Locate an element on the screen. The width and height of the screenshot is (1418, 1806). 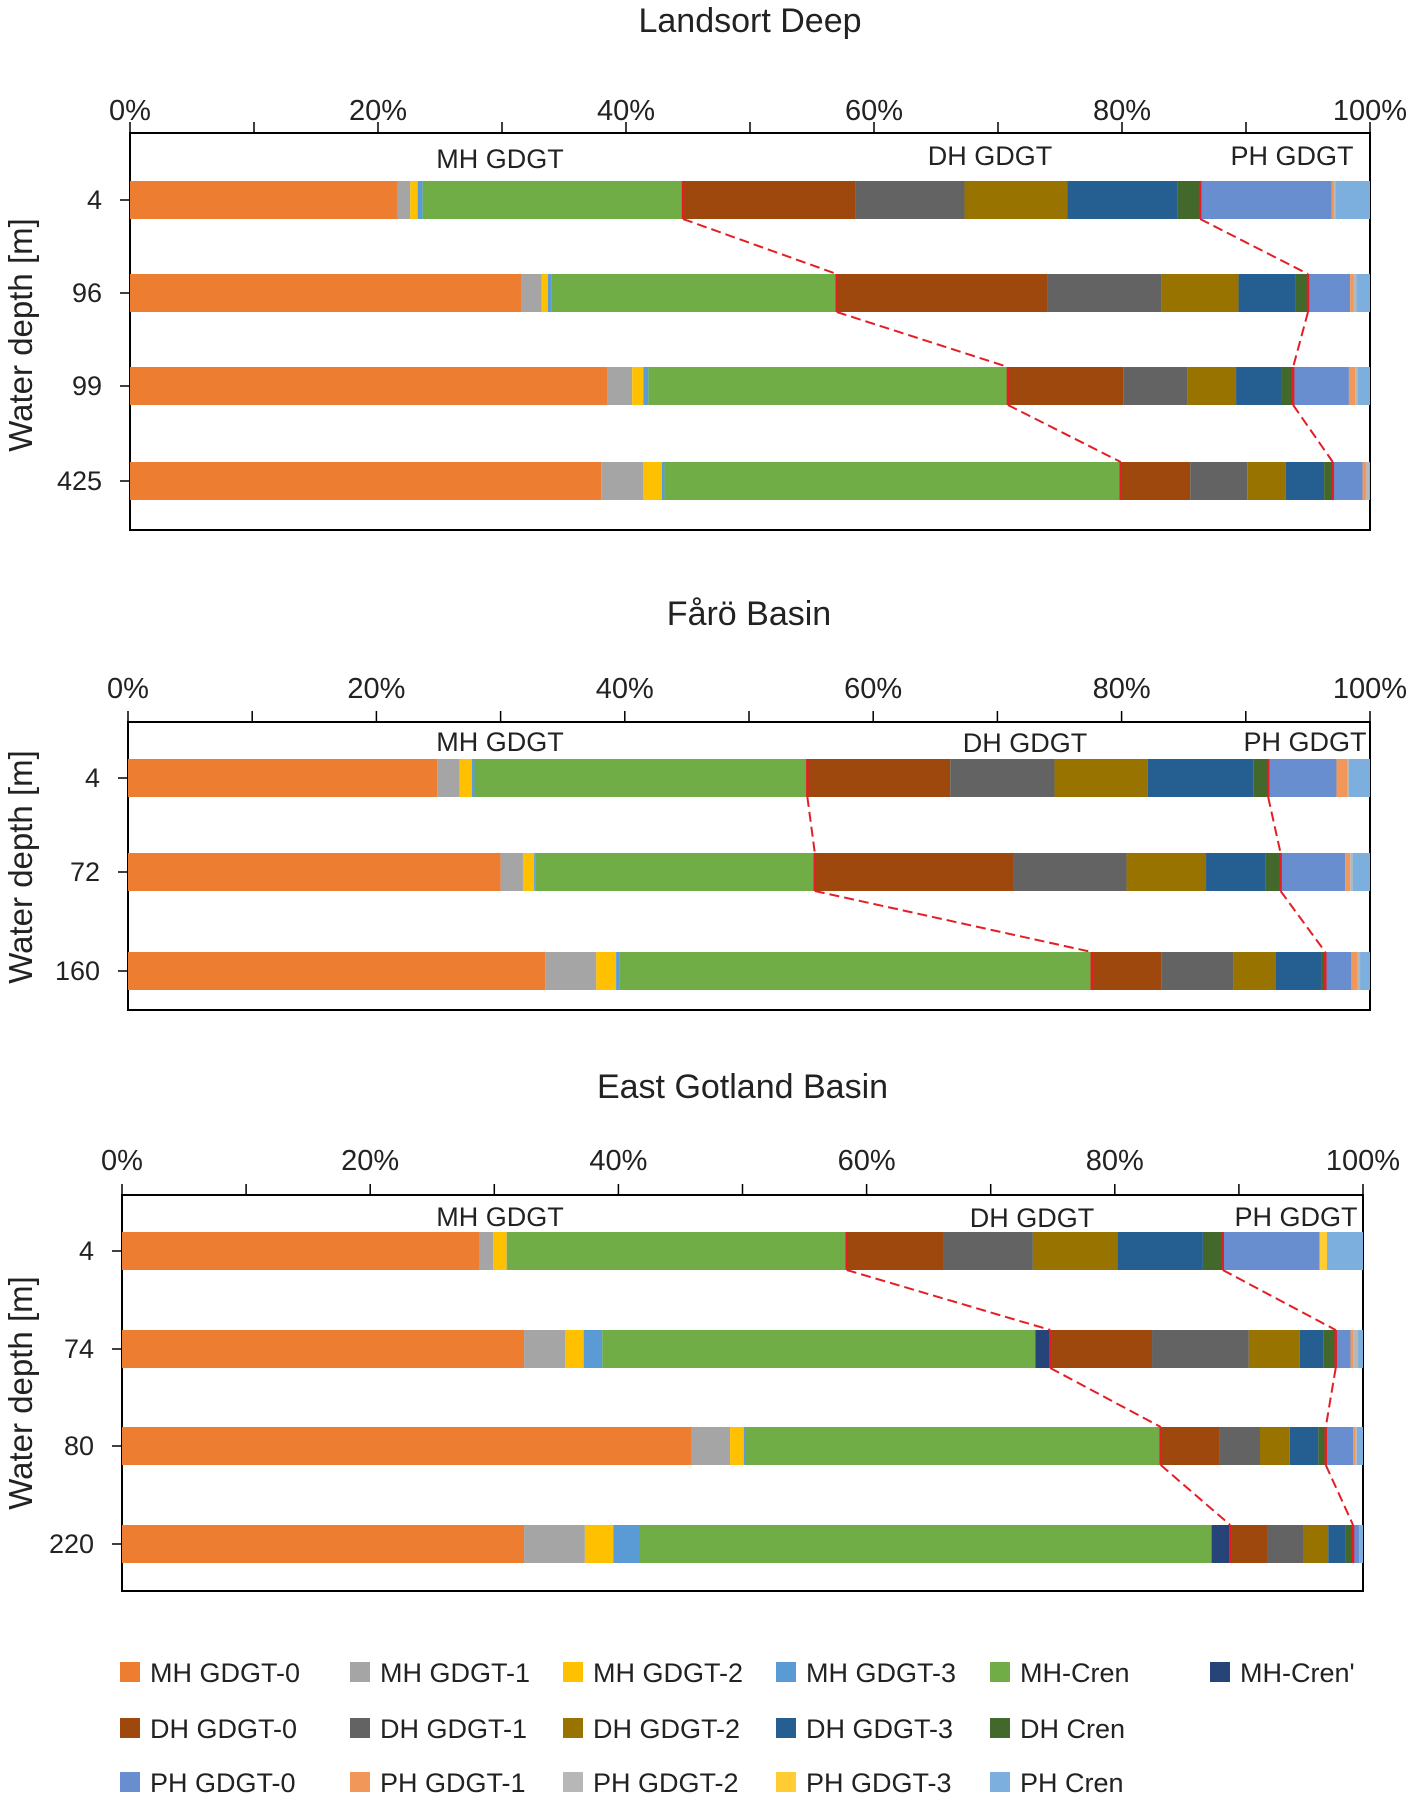
x-tick-label: 100% is located at coordinates (1370, 689).